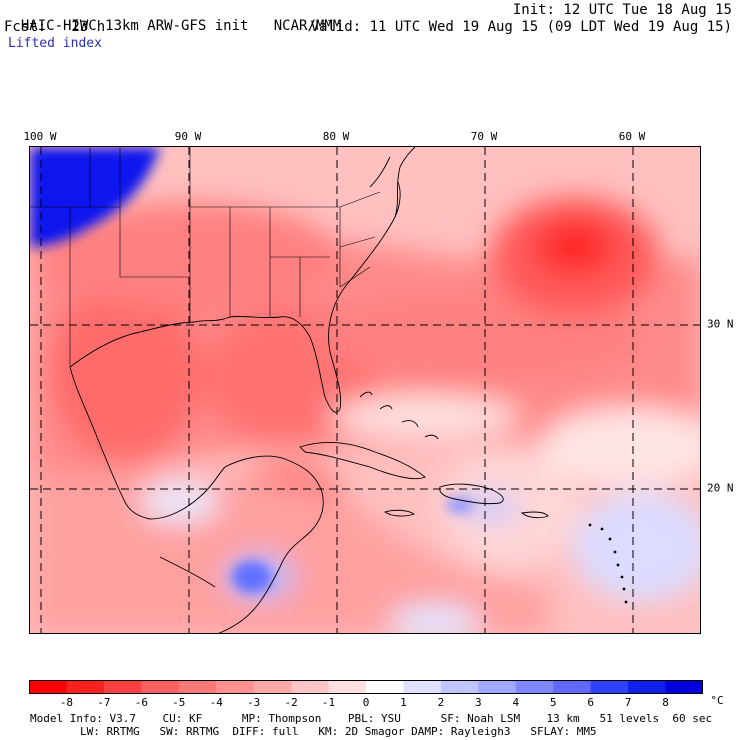  I want to click on colorbar-tick-label: 1, so click(403, 702).